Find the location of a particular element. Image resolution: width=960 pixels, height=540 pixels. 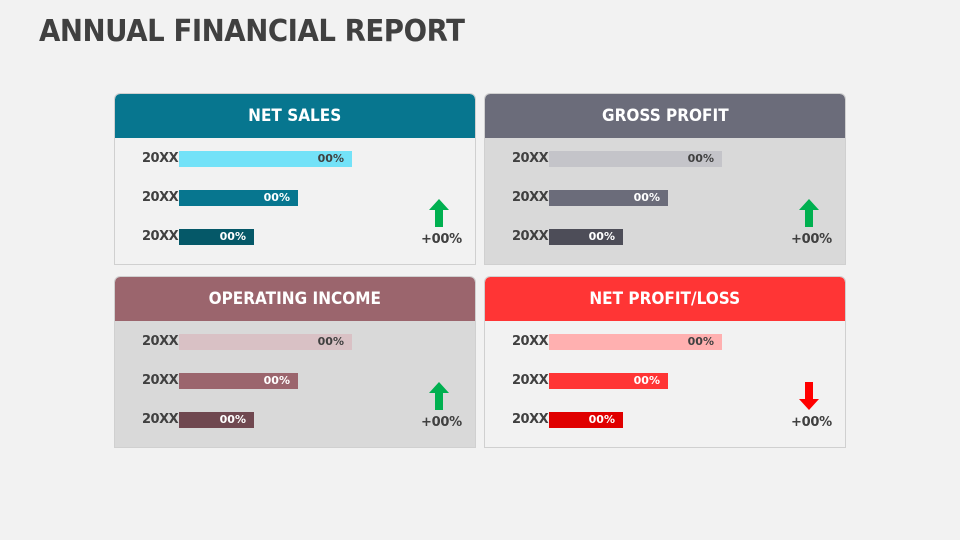

card-title: NET SALES is located at coordinates (295, 116).